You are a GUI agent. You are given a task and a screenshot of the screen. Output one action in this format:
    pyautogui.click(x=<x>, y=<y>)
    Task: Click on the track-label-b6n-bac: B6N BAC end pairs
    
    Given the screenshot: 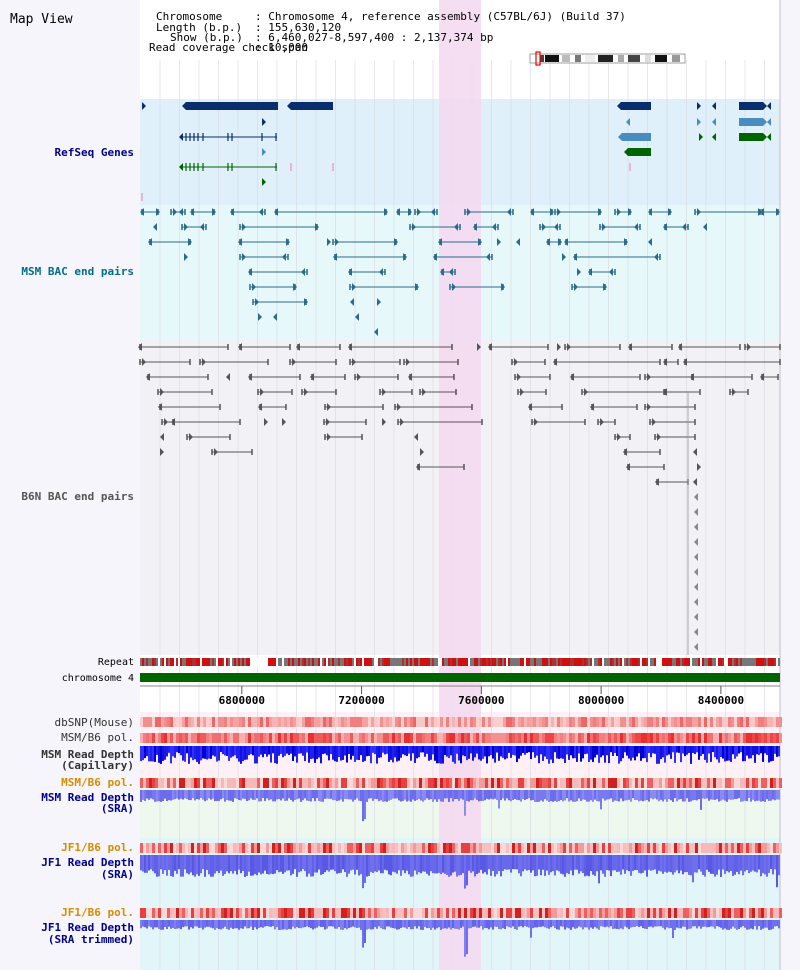 What is the action you would take?
    pyautogui.click(x=77, y=496)
    